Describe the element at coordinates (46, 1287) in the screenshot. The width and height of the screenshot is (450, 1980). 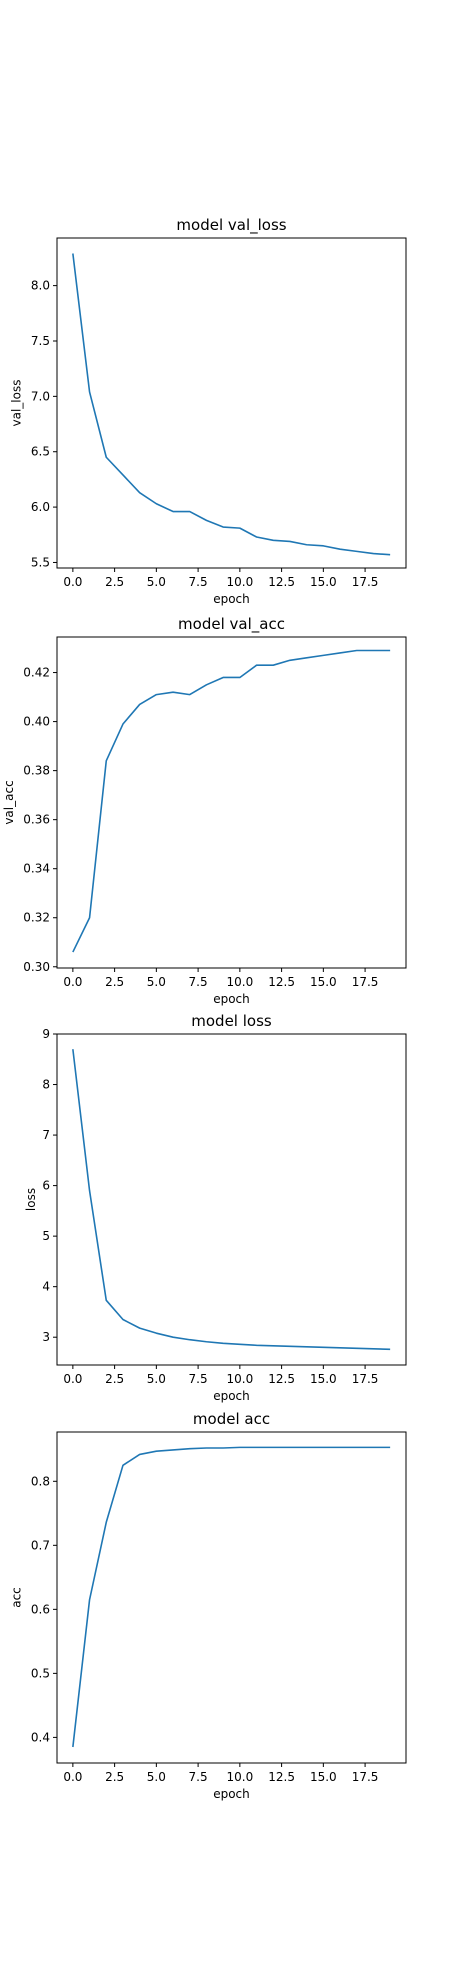
I see `y-tick-label: 4` at that location.